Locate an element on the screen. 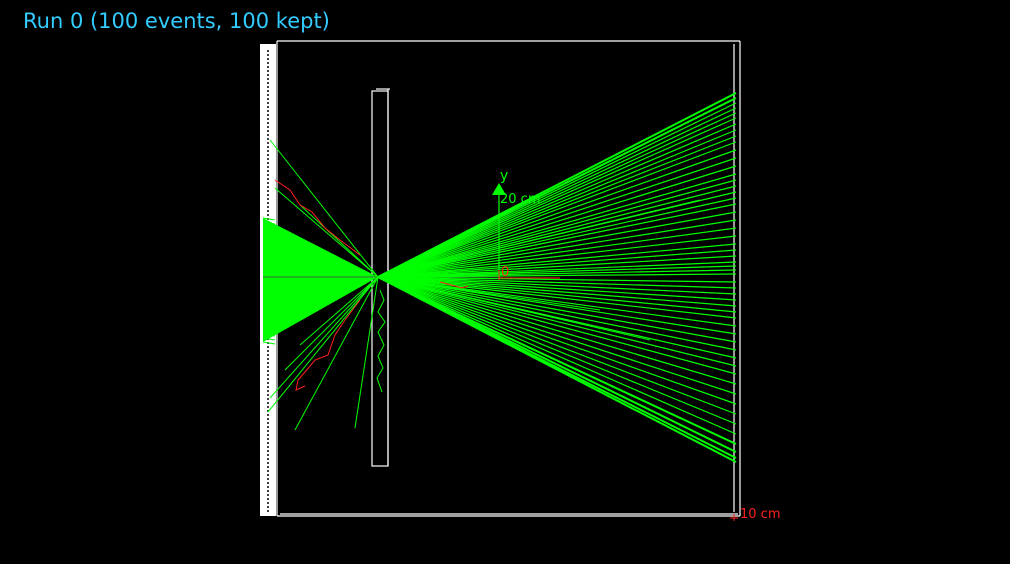 This screenshot has height=564, width=1010. y-axis-label: y is located at coordinates (504, 176).